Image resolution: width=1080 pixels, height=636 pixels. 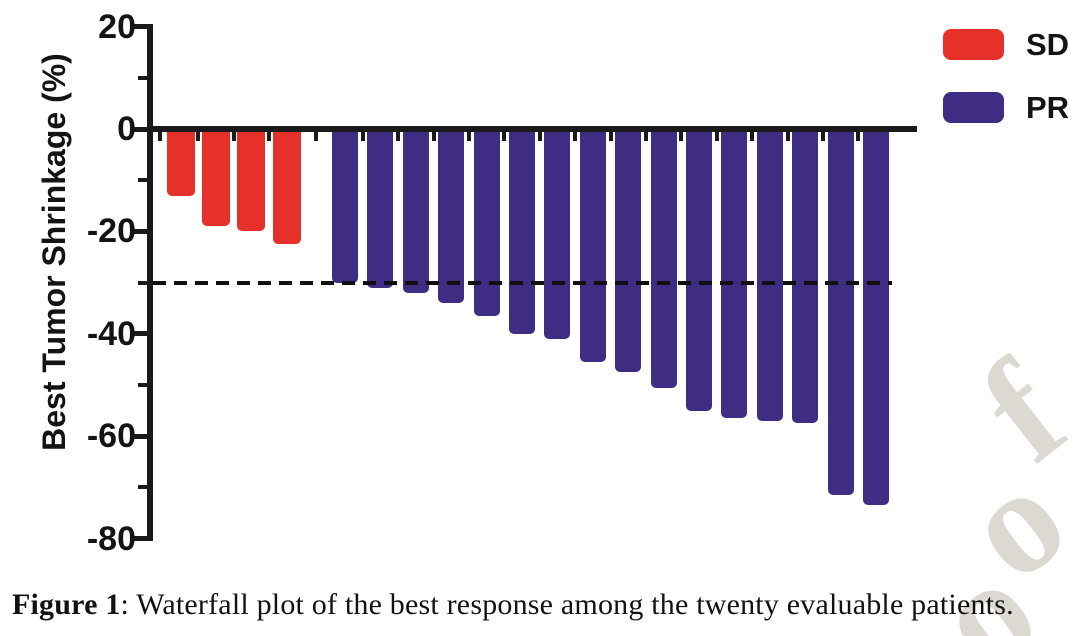 I want to click on y-tick-label: -60, so click(x=111, y=436).